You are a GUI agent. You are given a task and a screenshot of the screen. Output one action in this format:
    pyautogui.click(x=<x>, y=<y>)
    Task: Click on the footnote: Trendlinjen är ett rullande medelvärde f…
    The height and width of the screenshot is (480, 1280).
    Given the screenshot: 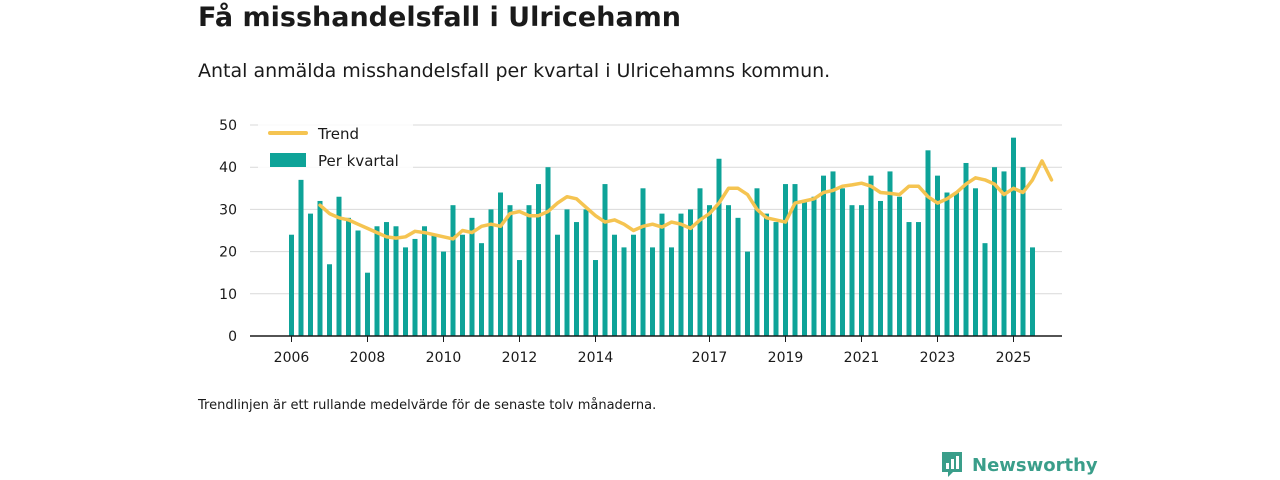 What is the action you would take?
    pyautogui.click(x=427, y=405)
    